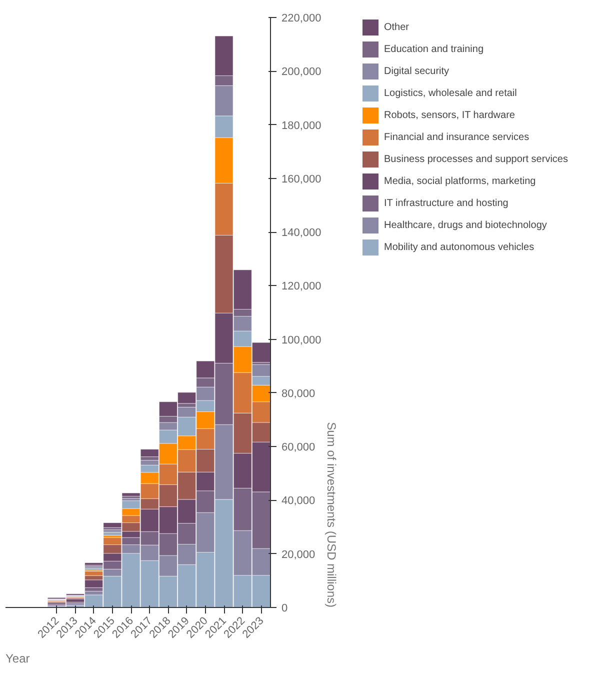  Describe the element at coordinates (302, 233) in the screenshot. I see `y-tick-label: 140,000` at that location.